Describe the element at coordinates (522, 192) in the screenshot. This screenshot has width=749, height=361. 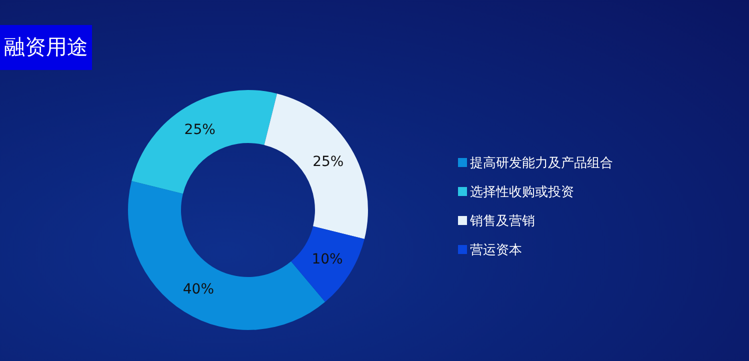
I see `legend-label: 选择性收购或投资` at that location.